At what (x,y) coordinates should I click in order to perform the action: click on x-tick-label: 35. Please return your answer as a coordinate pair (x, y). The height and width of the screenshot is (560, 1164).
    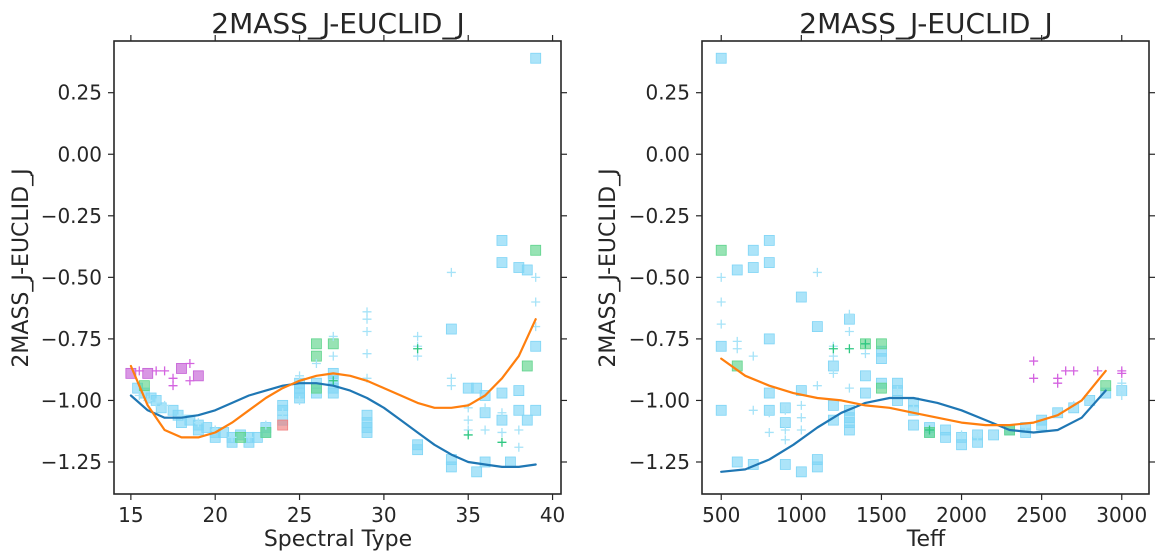
    Looking at the image, I should click on (467, 515).